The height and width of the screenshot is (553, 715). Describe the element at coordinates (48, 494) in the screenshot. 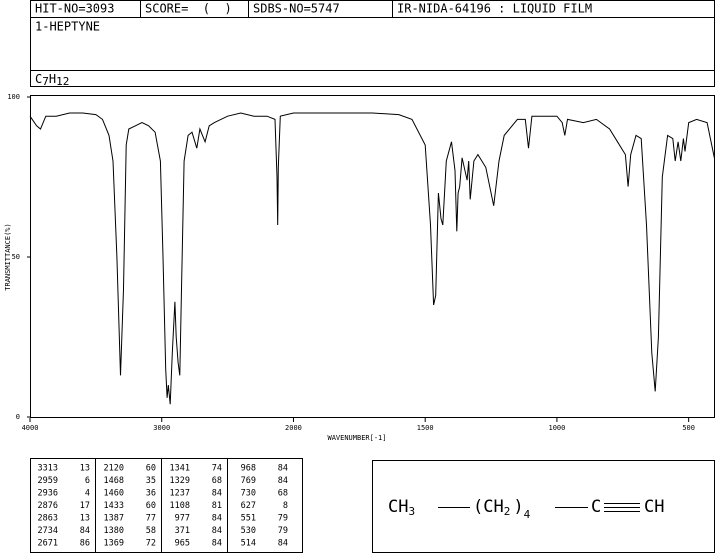

I see `peak-wavenumber: 2936` at that location.